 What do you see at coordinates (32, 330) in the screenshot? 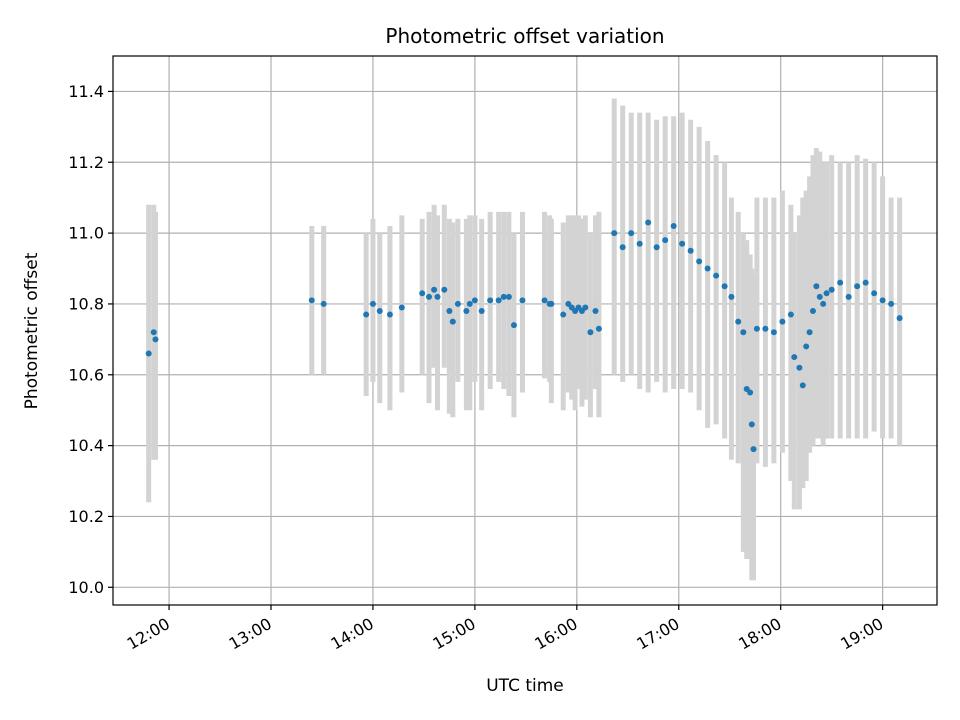
I see `y-axis-label: Photometric offset` at bounding box center [32, 330].